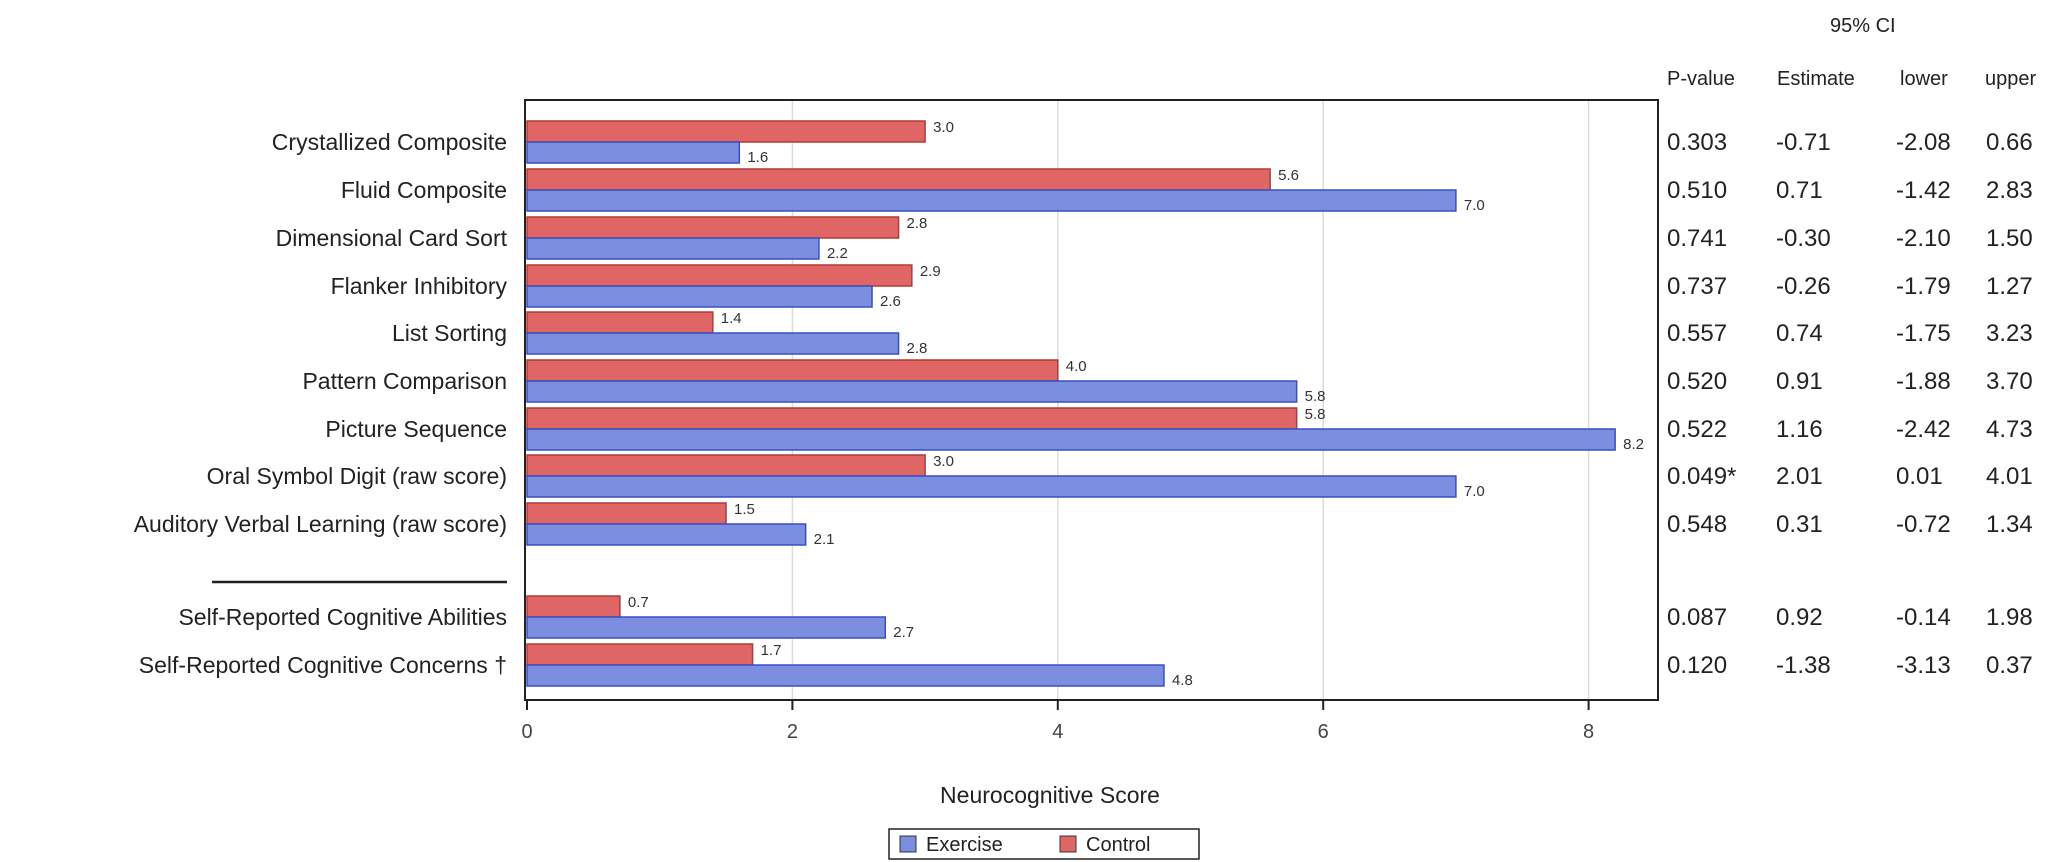 The width and height of the screenshot is (2060, 862). I want to click on stats-cell: 2.83, so click(2009, 190).